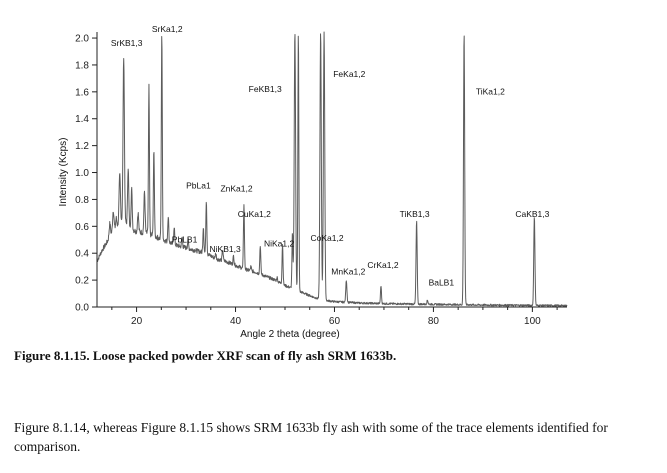  I want to click on y-tick-label: 0.2, so click(82, 281).